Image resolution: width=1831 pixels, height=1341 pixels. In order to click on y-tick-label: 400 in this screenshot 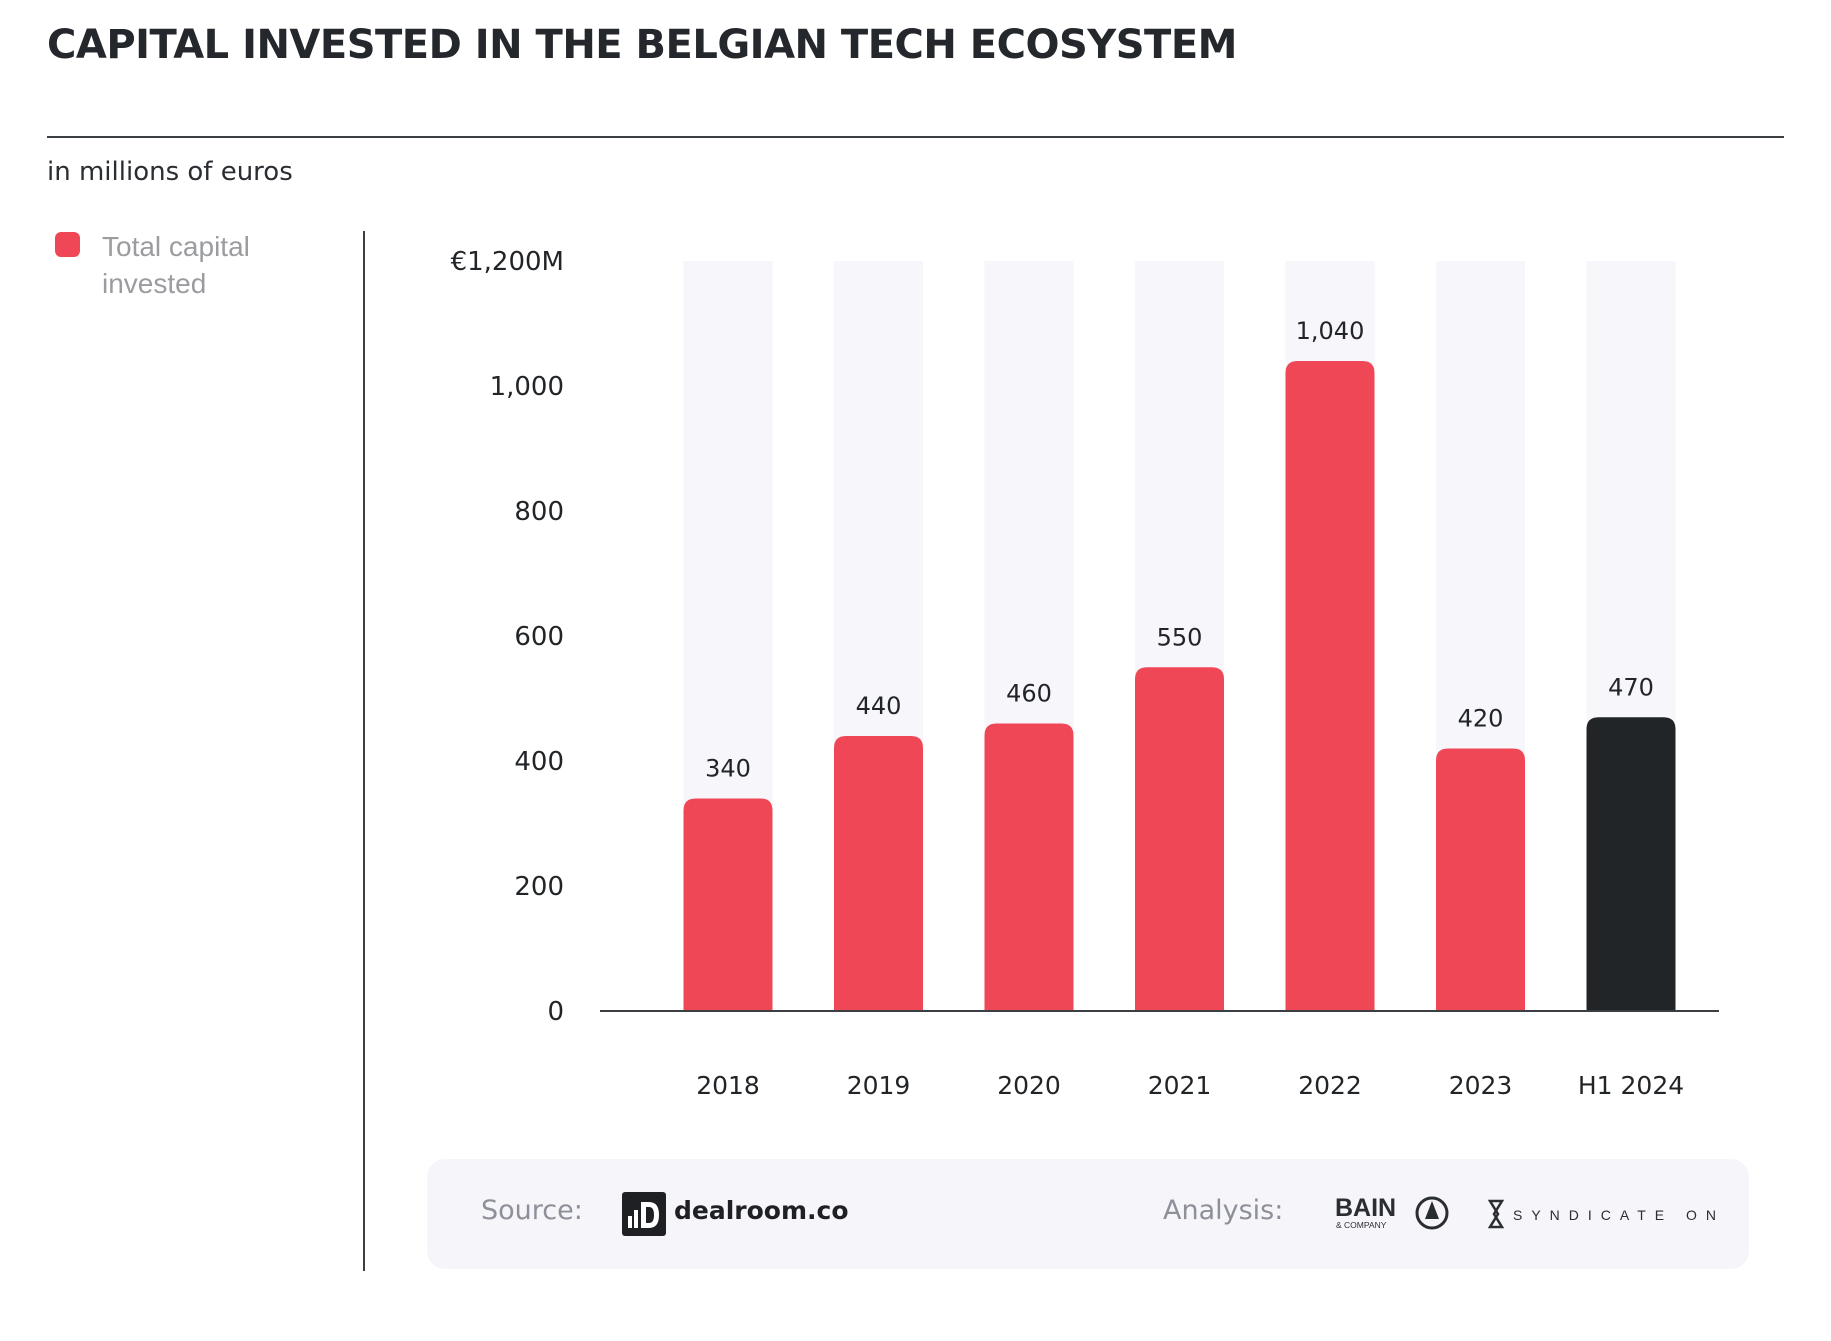, I will do `click(539, 762)`.